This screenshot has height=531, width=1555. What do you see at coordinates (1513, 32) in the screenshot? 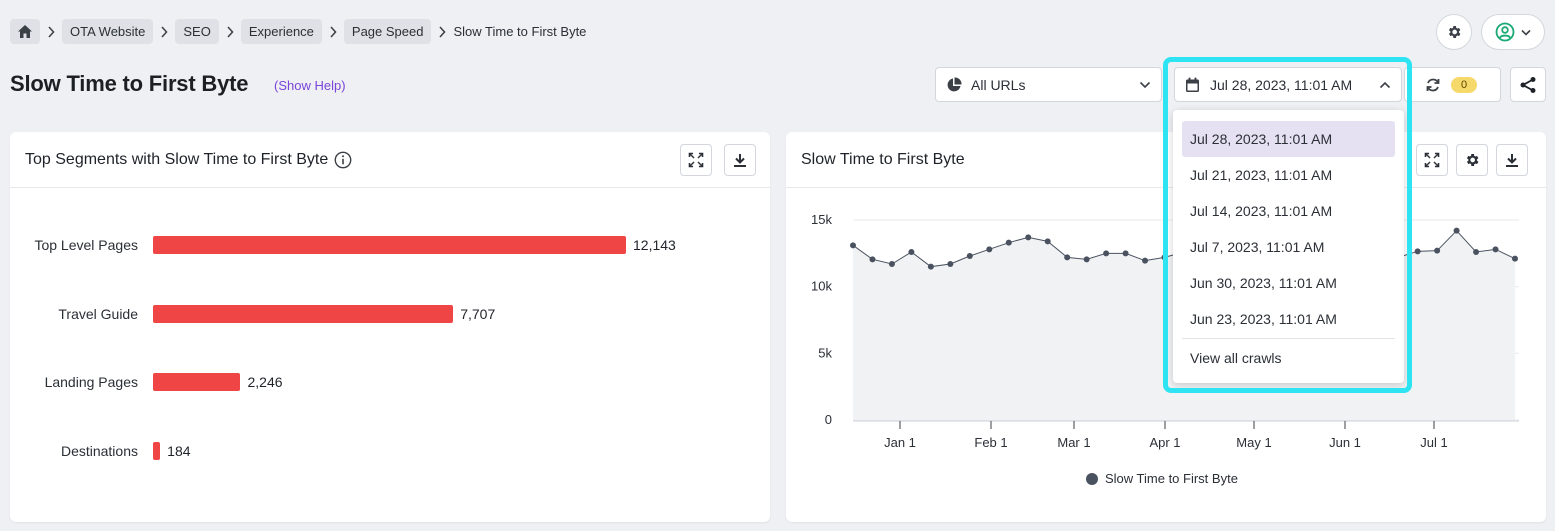
I see `user-menu-button` at bounding box center [1513, 32].